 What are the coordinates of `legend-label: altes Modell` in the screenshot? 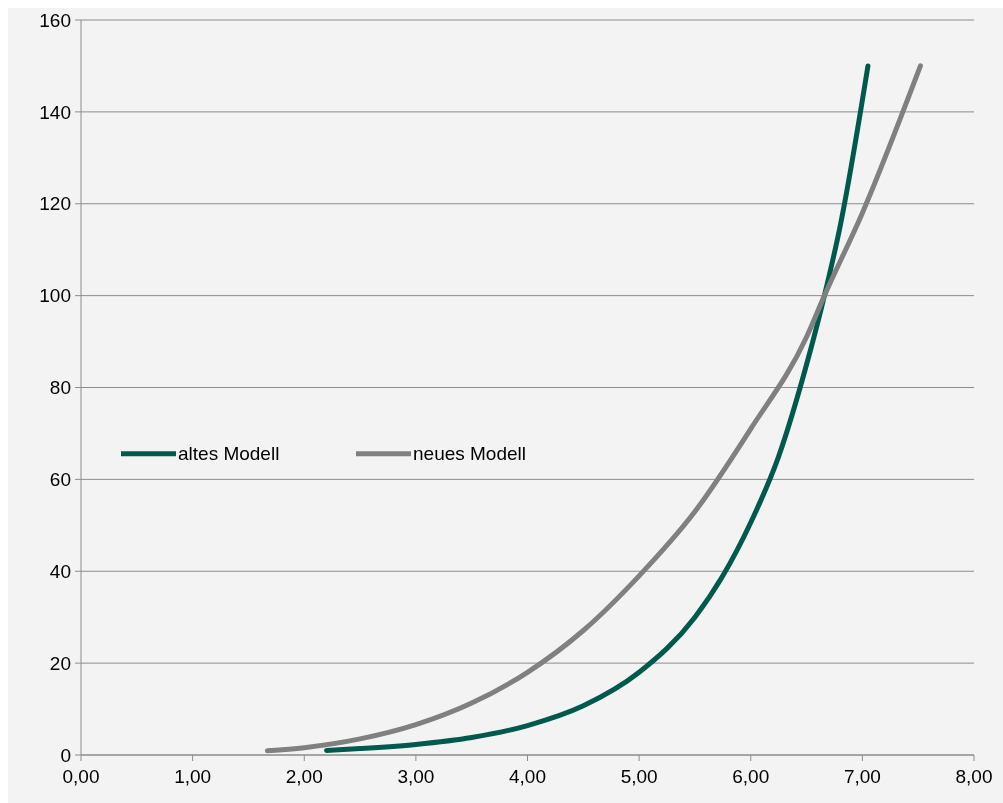 It's located at (229, 454).